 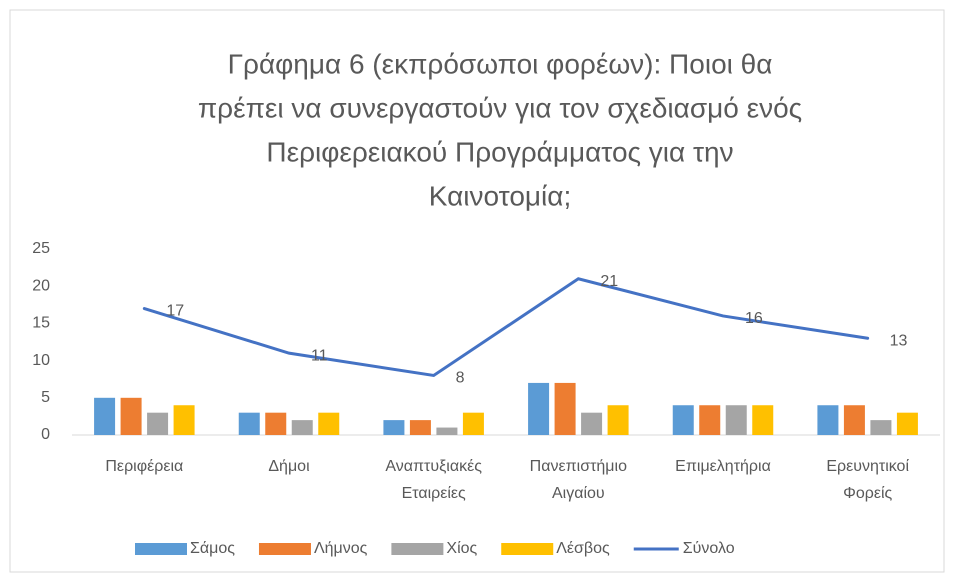 I want to click on y-tick-label: 0, so click(x=45, y=434).